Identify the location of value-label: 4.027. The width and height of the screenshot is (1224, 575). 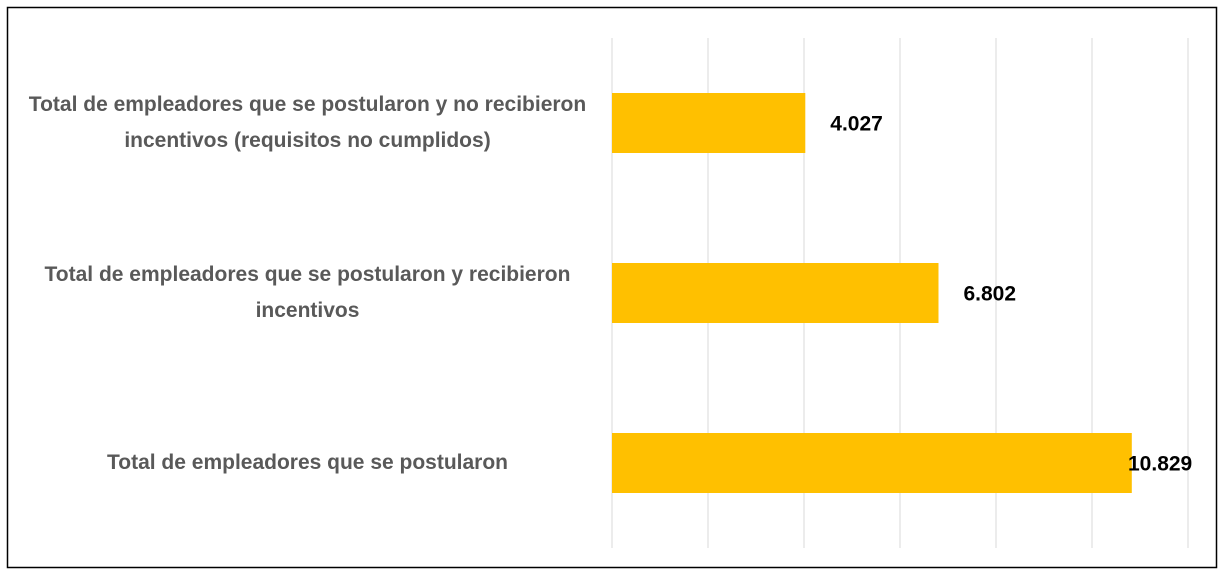
(856, 124).